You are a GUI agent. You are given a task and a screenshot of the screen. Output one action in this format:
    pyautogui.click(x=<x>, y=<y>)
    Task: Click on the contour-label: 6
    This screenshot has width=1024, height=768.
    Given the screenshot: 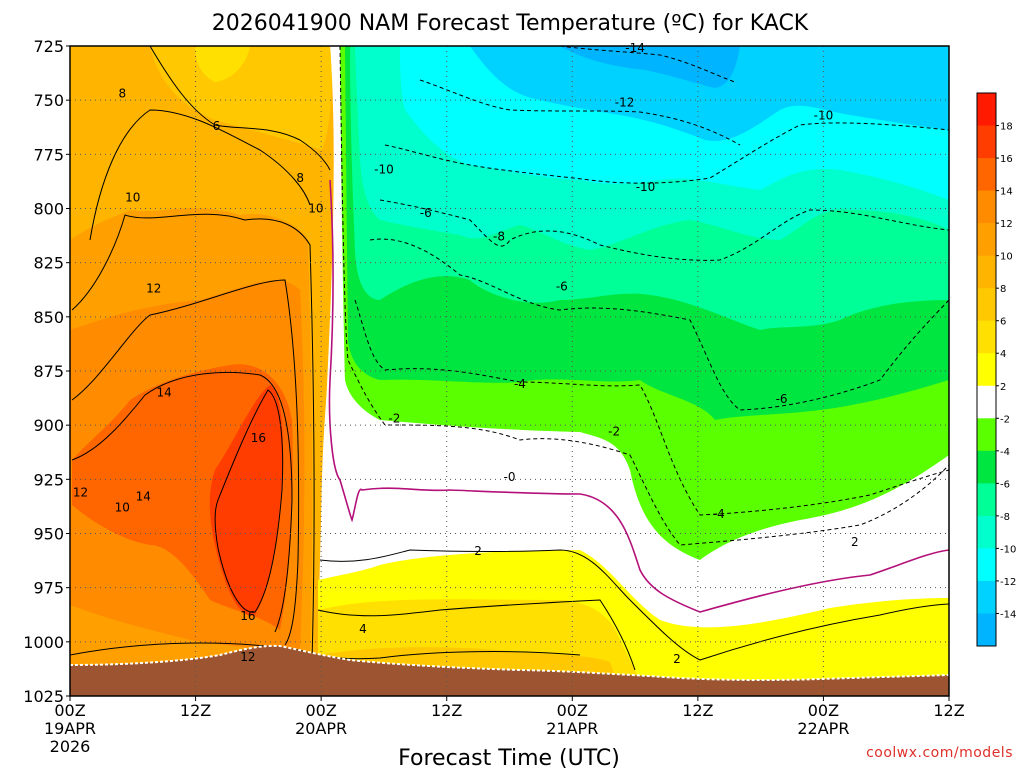 What is the action you would take?
    pyautogui.click(x=217, y=126)
    